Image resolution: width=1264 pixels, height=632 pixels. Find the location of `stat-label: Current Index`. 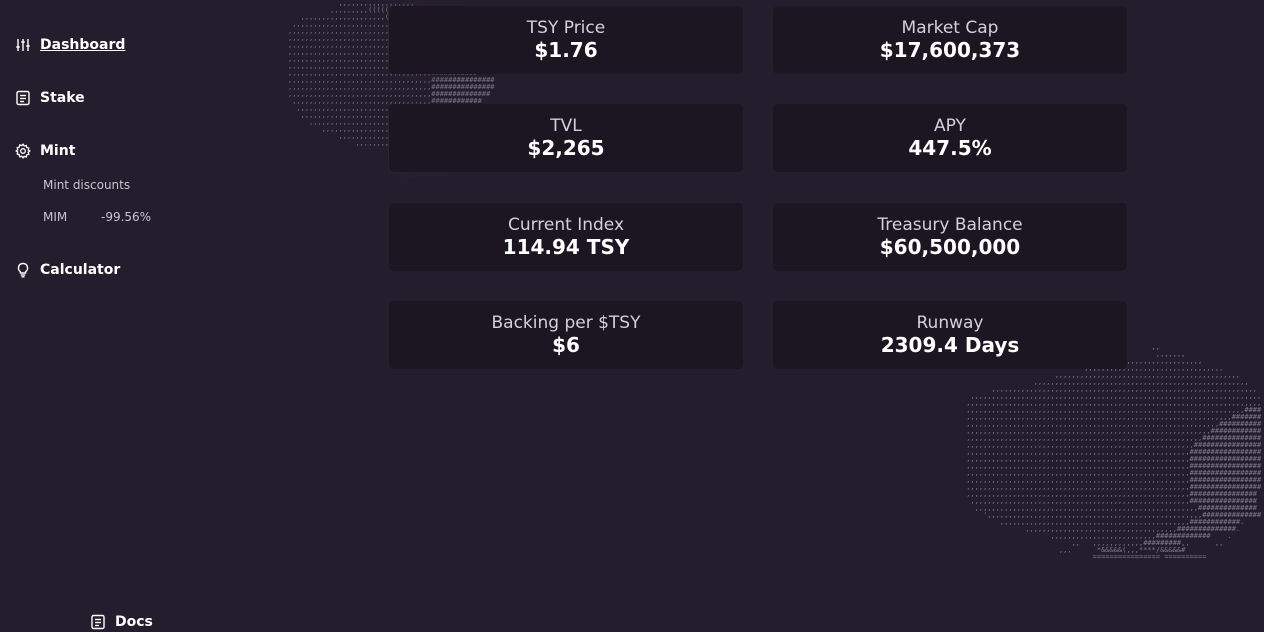

stat-label: Current Index is located at coordinates (566, 225).